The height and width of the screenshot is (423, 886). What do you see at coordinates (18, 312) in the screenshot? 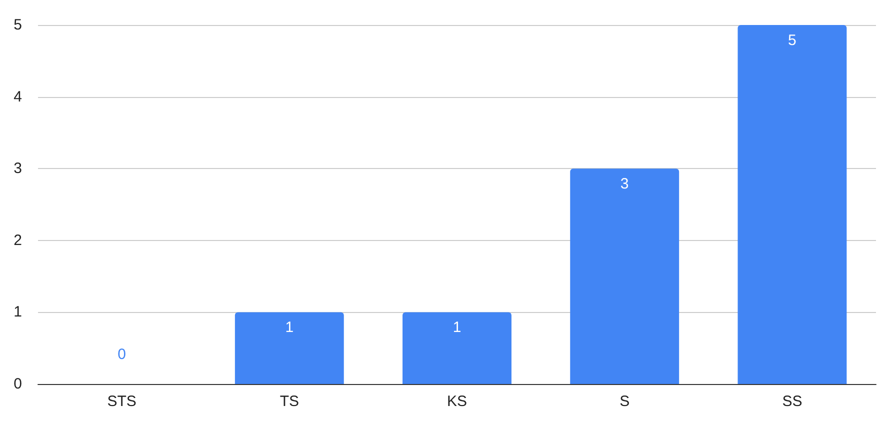
I see `y-tick-label: 1` at bounding box center [18, 312].